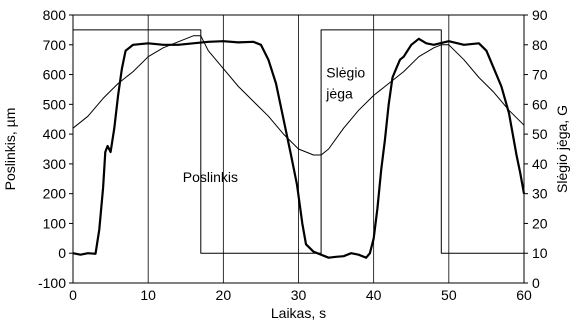 The width and height of the screenshot is (577, 320). Describe the element at coordinates (55, 15) in the screenshot. I see `left-tick-label: 800` at that location.